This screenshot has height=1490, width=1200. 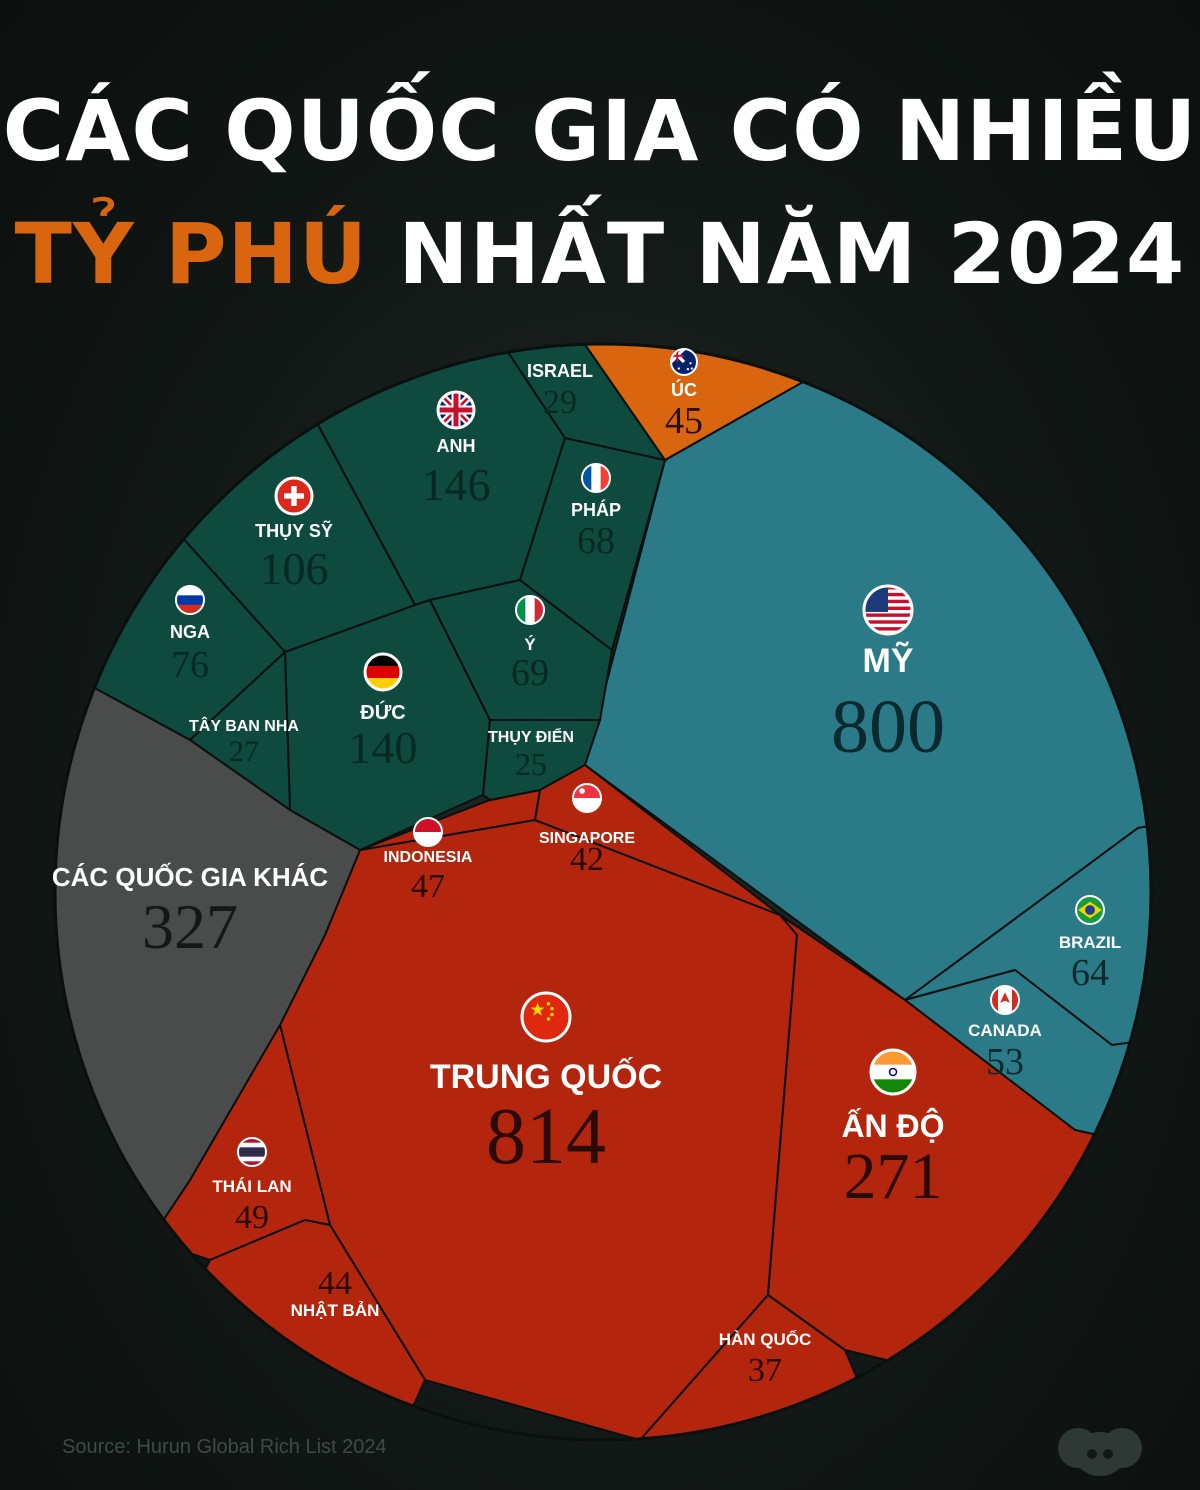 I want to click on russia-flag-icon, so click(x=190, y=600).